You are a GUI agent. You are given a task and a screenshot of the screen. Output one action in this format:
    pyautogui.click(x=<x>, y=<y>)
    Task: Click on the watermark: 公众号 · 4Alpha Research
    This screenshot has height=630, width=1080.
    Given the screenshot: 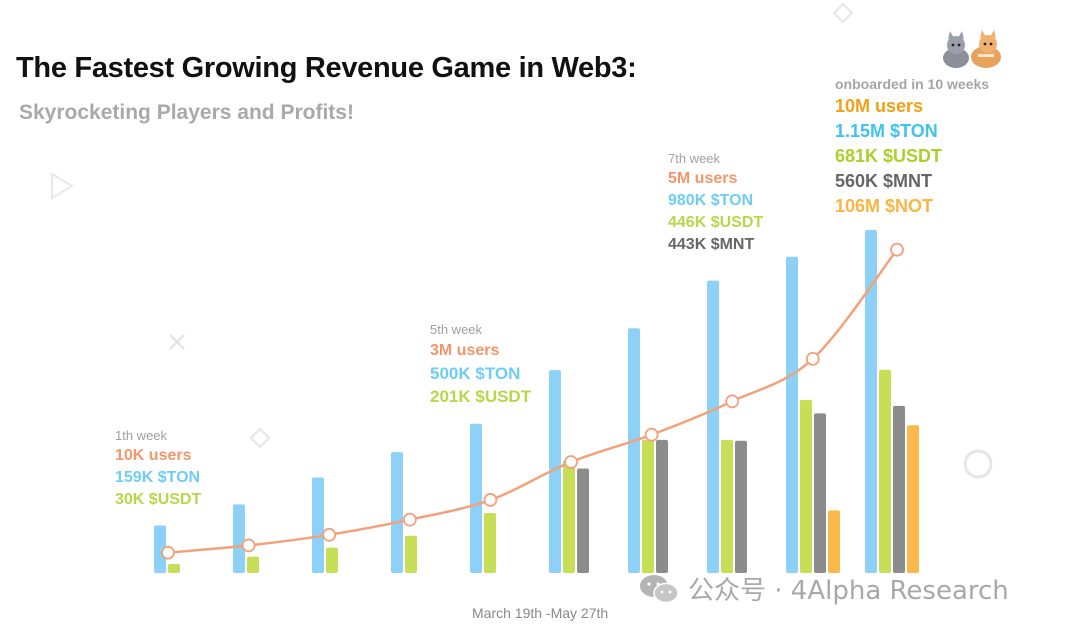 What is the action you would take?
    pyautogui.click(x=823, y=588)
    